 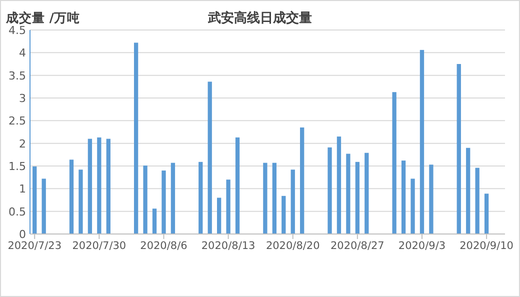 I want to click on x-tick-label: 2020/8/13, so click(x=228, y=246).